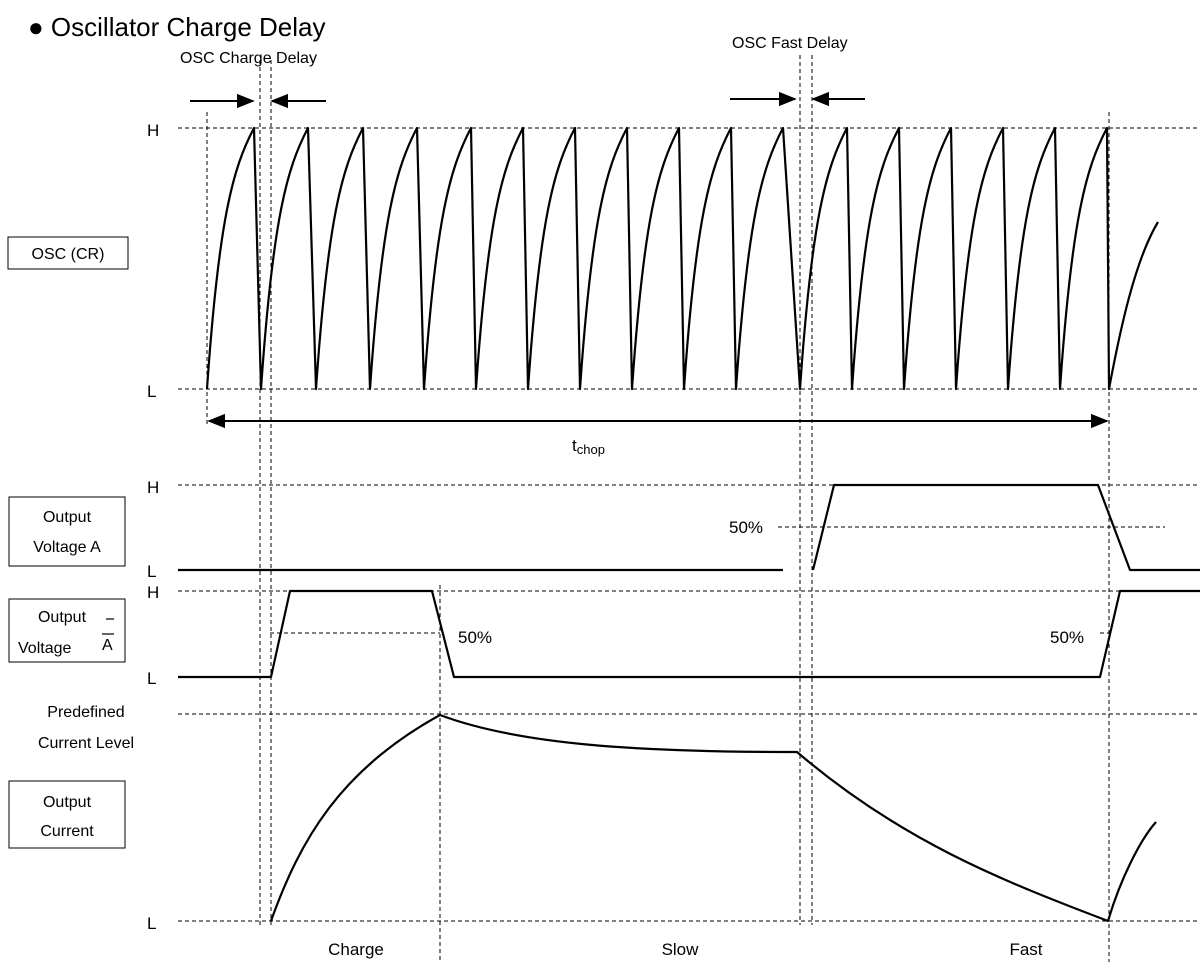 The width and height of the screenshot is (1200, 967). Describe the element at coordinates (67, 802) in the screenshot. I see `output-current-label-line1: Output` at that location.